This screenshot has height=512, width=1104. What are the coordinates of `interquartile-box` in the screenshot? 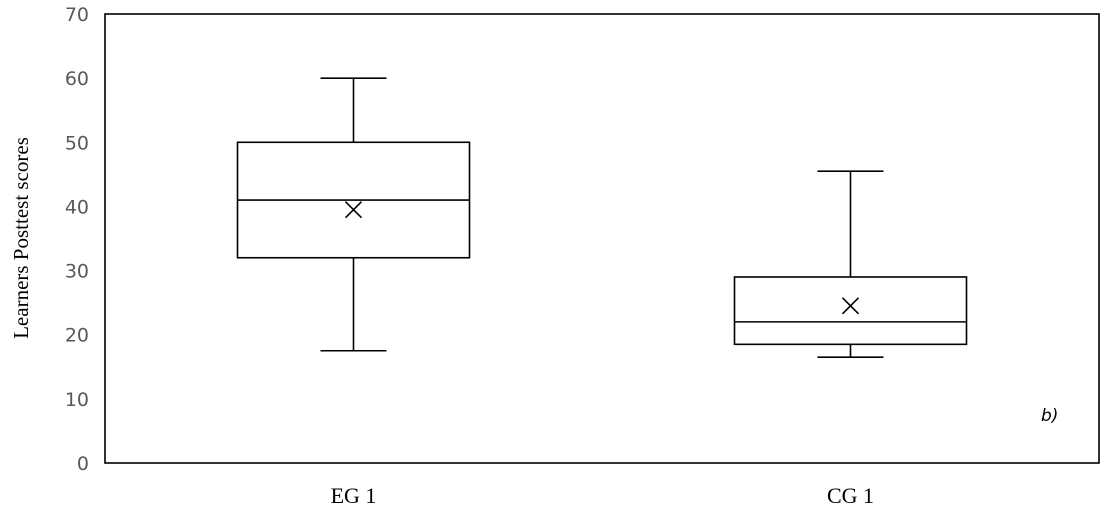 It's located at (850, 311).